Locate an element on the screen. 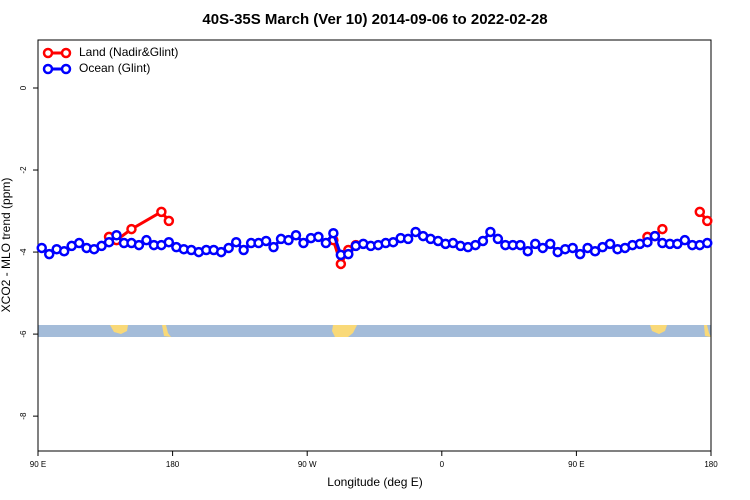 This screenshot has width=750, height=500. x-tick-label: 0 is located at coordinates (442, 464).